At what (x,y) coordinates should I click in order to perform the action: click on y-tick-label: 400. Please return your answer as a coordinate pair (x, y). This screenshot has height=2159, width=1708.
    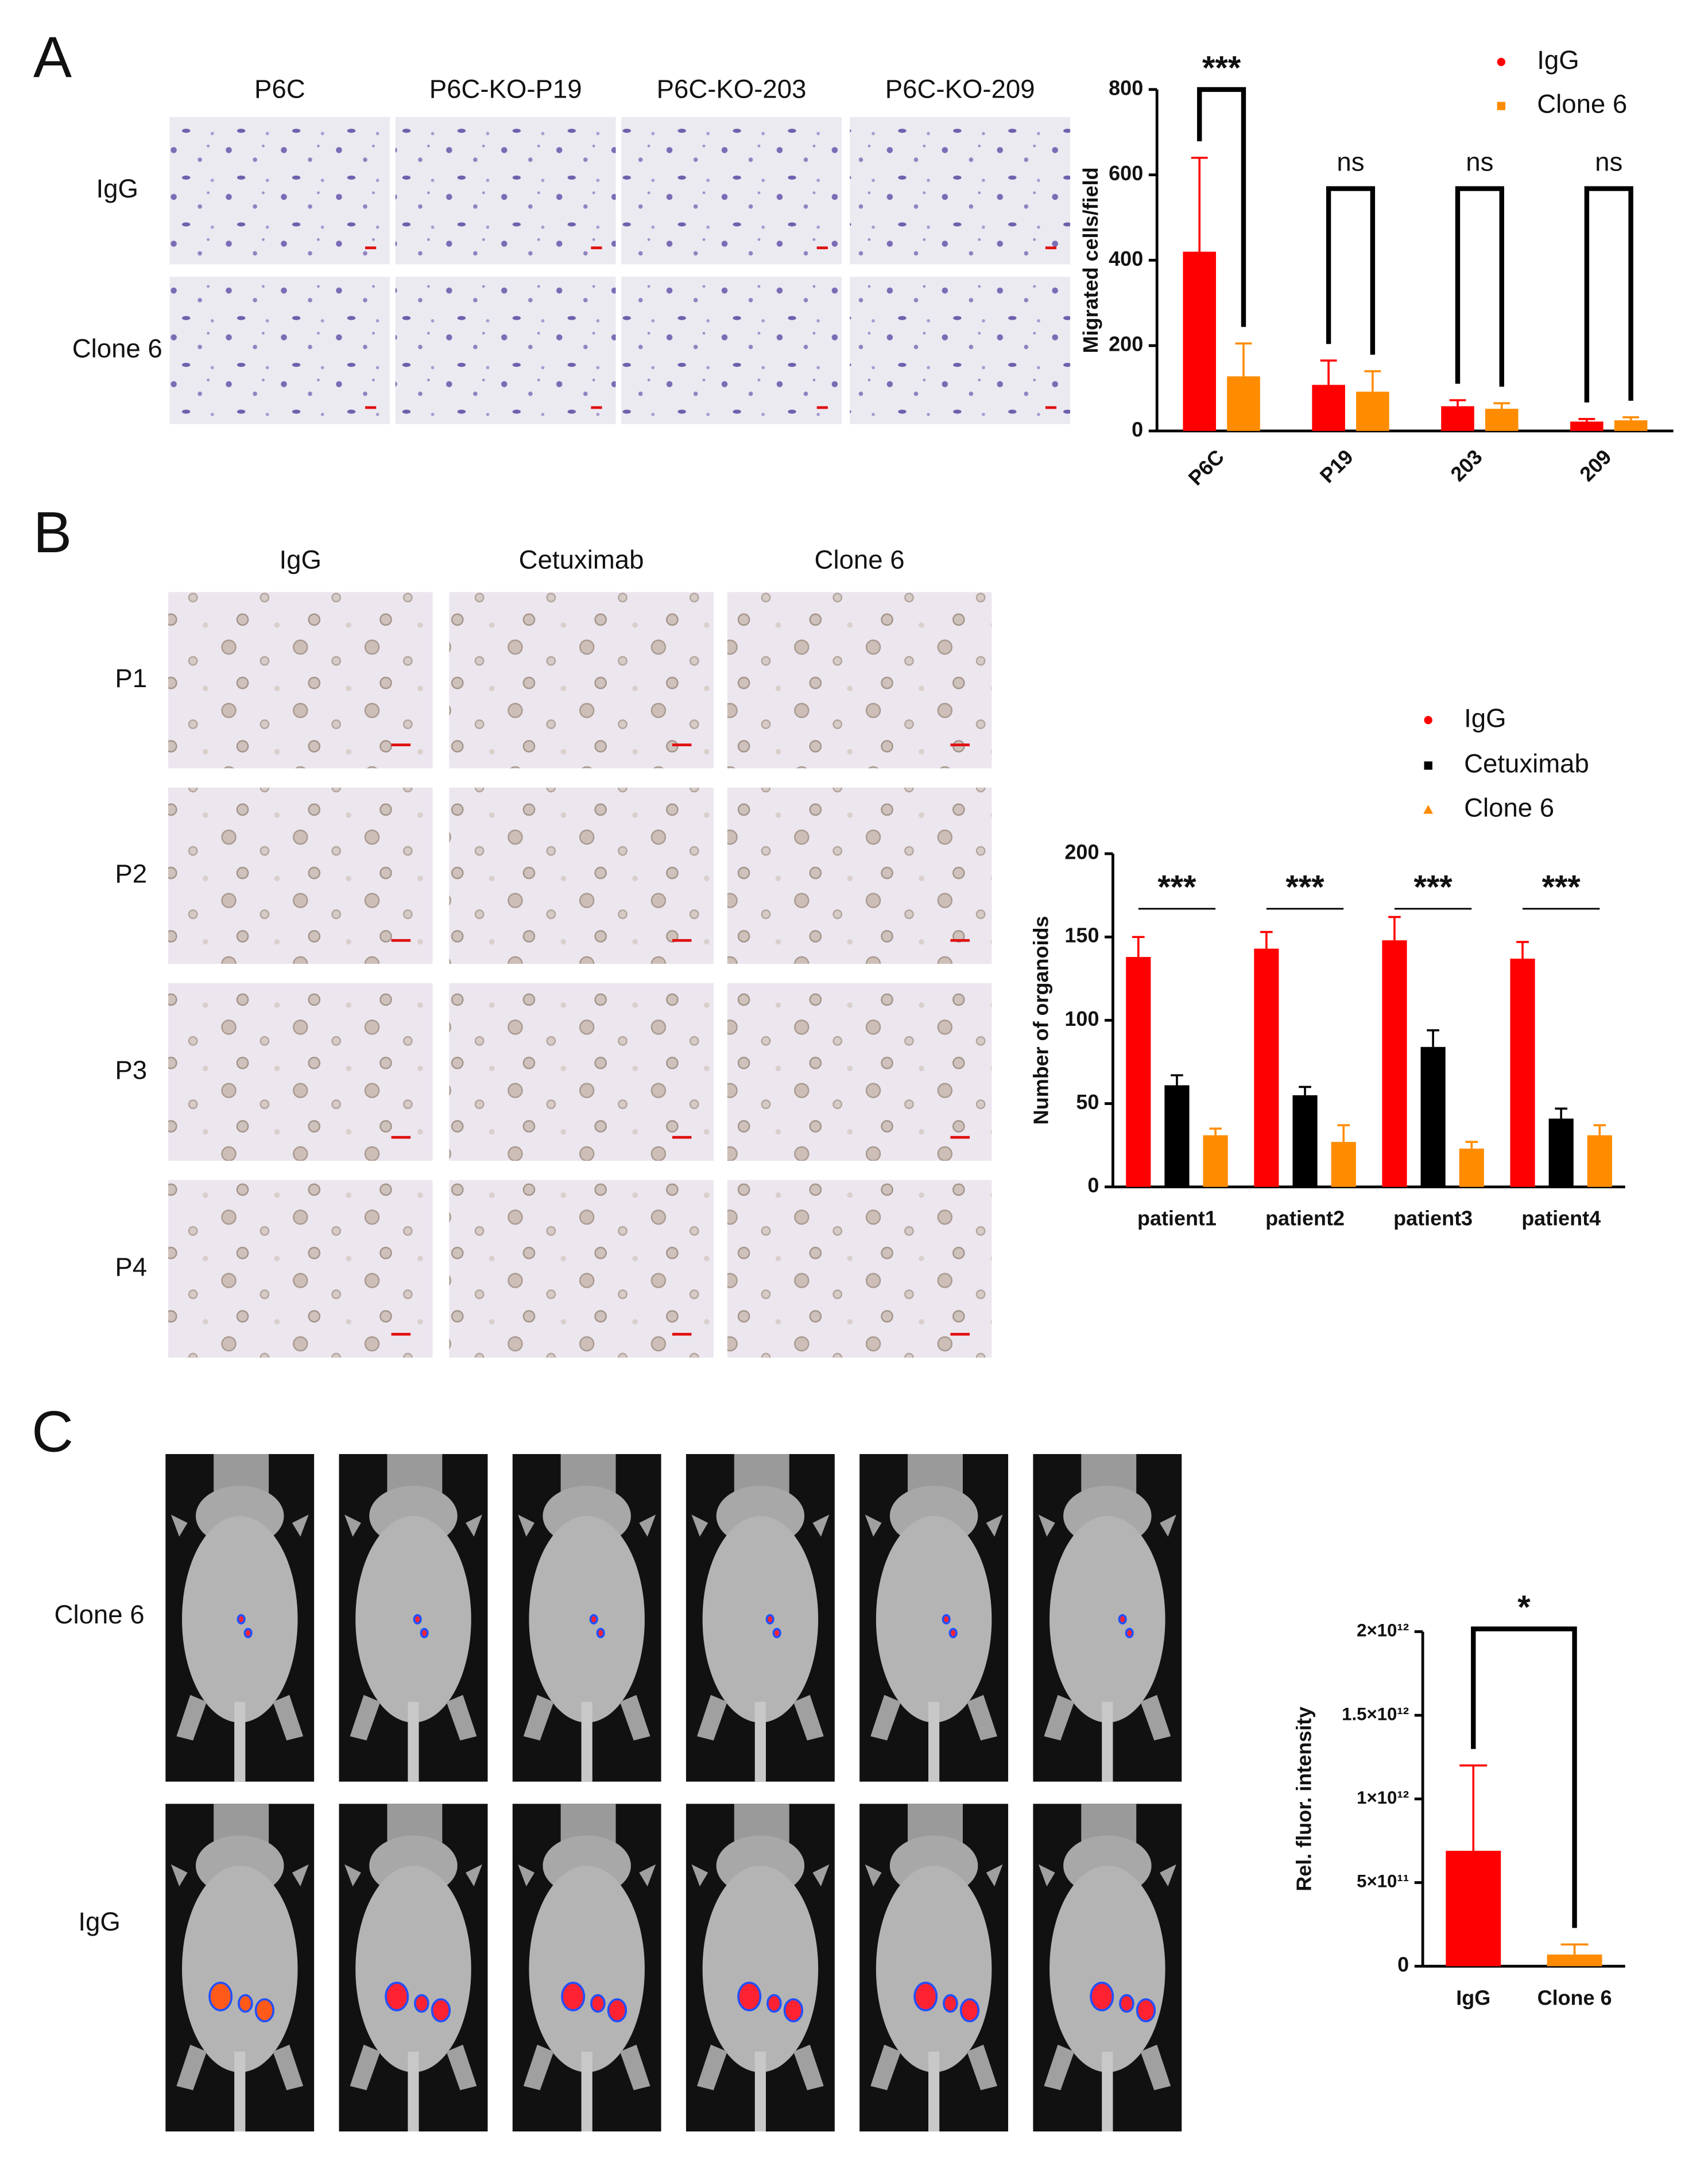
    Looking at the image, I should click on (1126, 258).